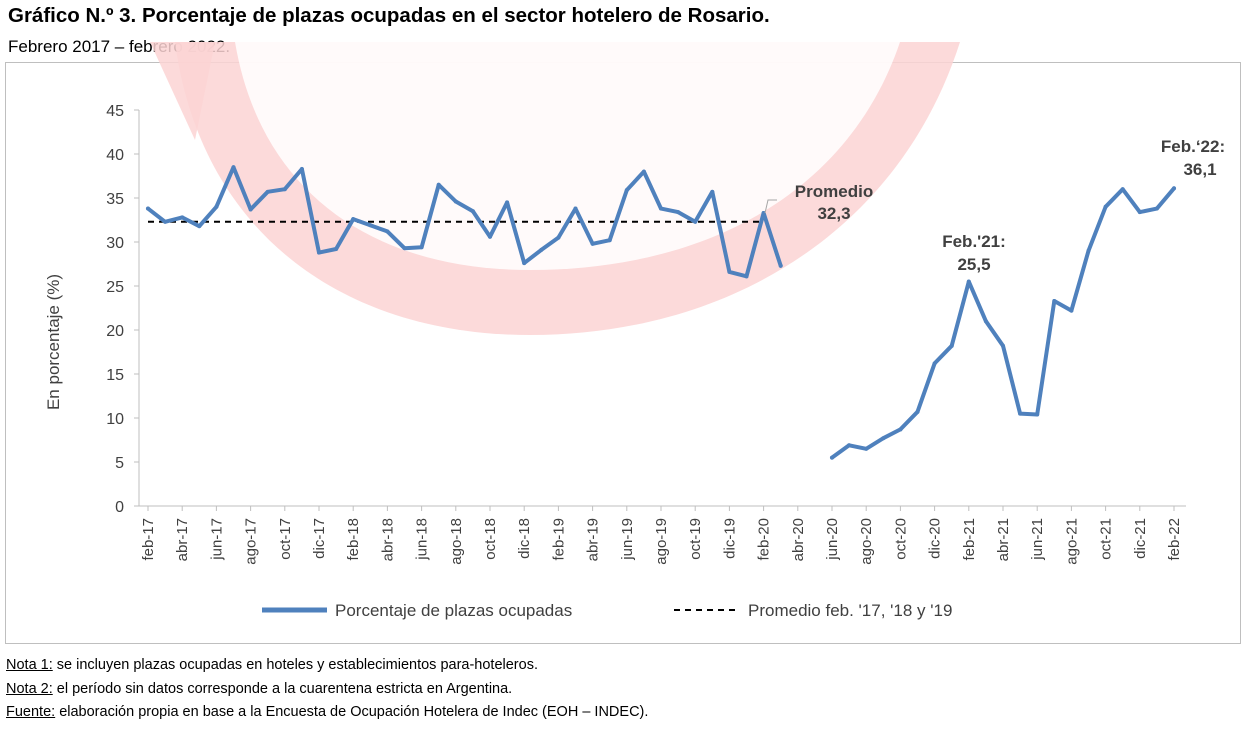 Image resolution: width=1249 pixels, height=734 pixels. What do you see at coordinates (524, 538) in the screenshot?
I see `x-tick-label: dic-18` at bounding box center [524, 538].